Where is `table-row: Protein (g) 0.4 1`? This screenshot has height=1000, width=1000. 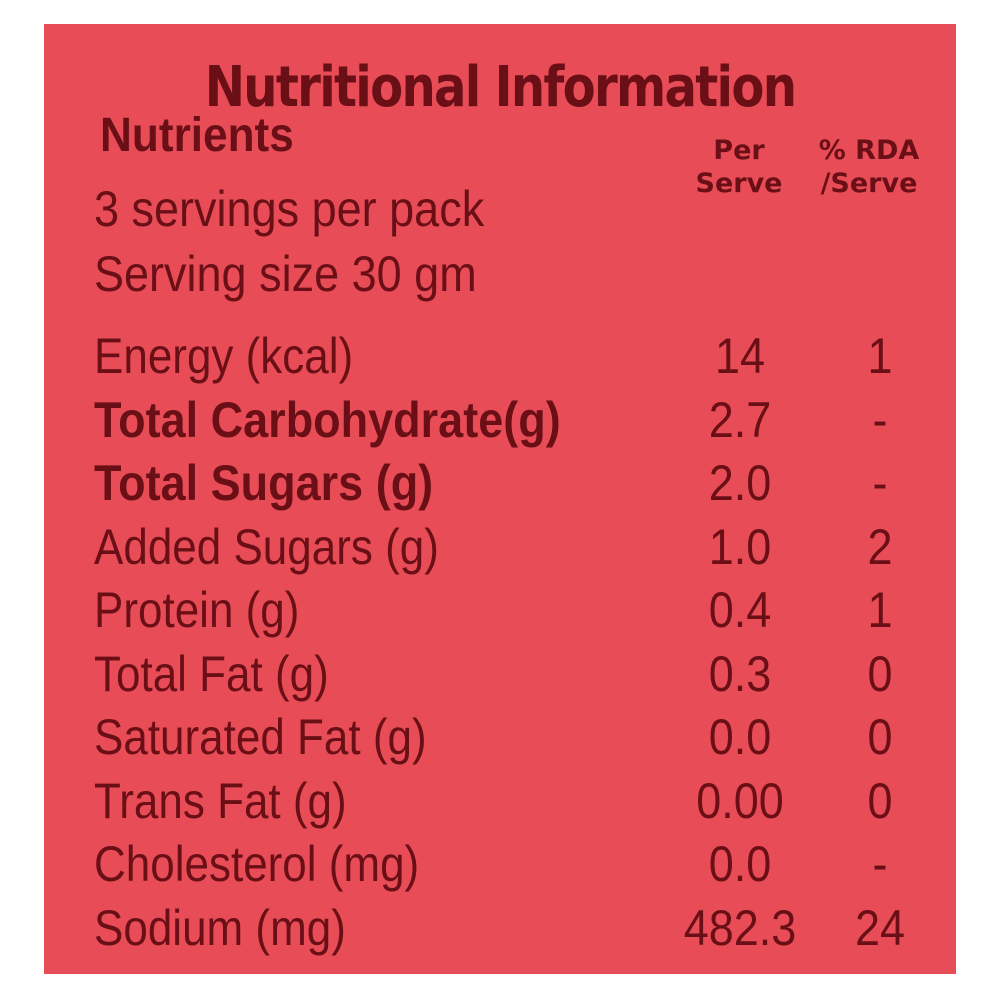
table-row: Protein (g) 0.4 1 is located at coordinates (500, 613).